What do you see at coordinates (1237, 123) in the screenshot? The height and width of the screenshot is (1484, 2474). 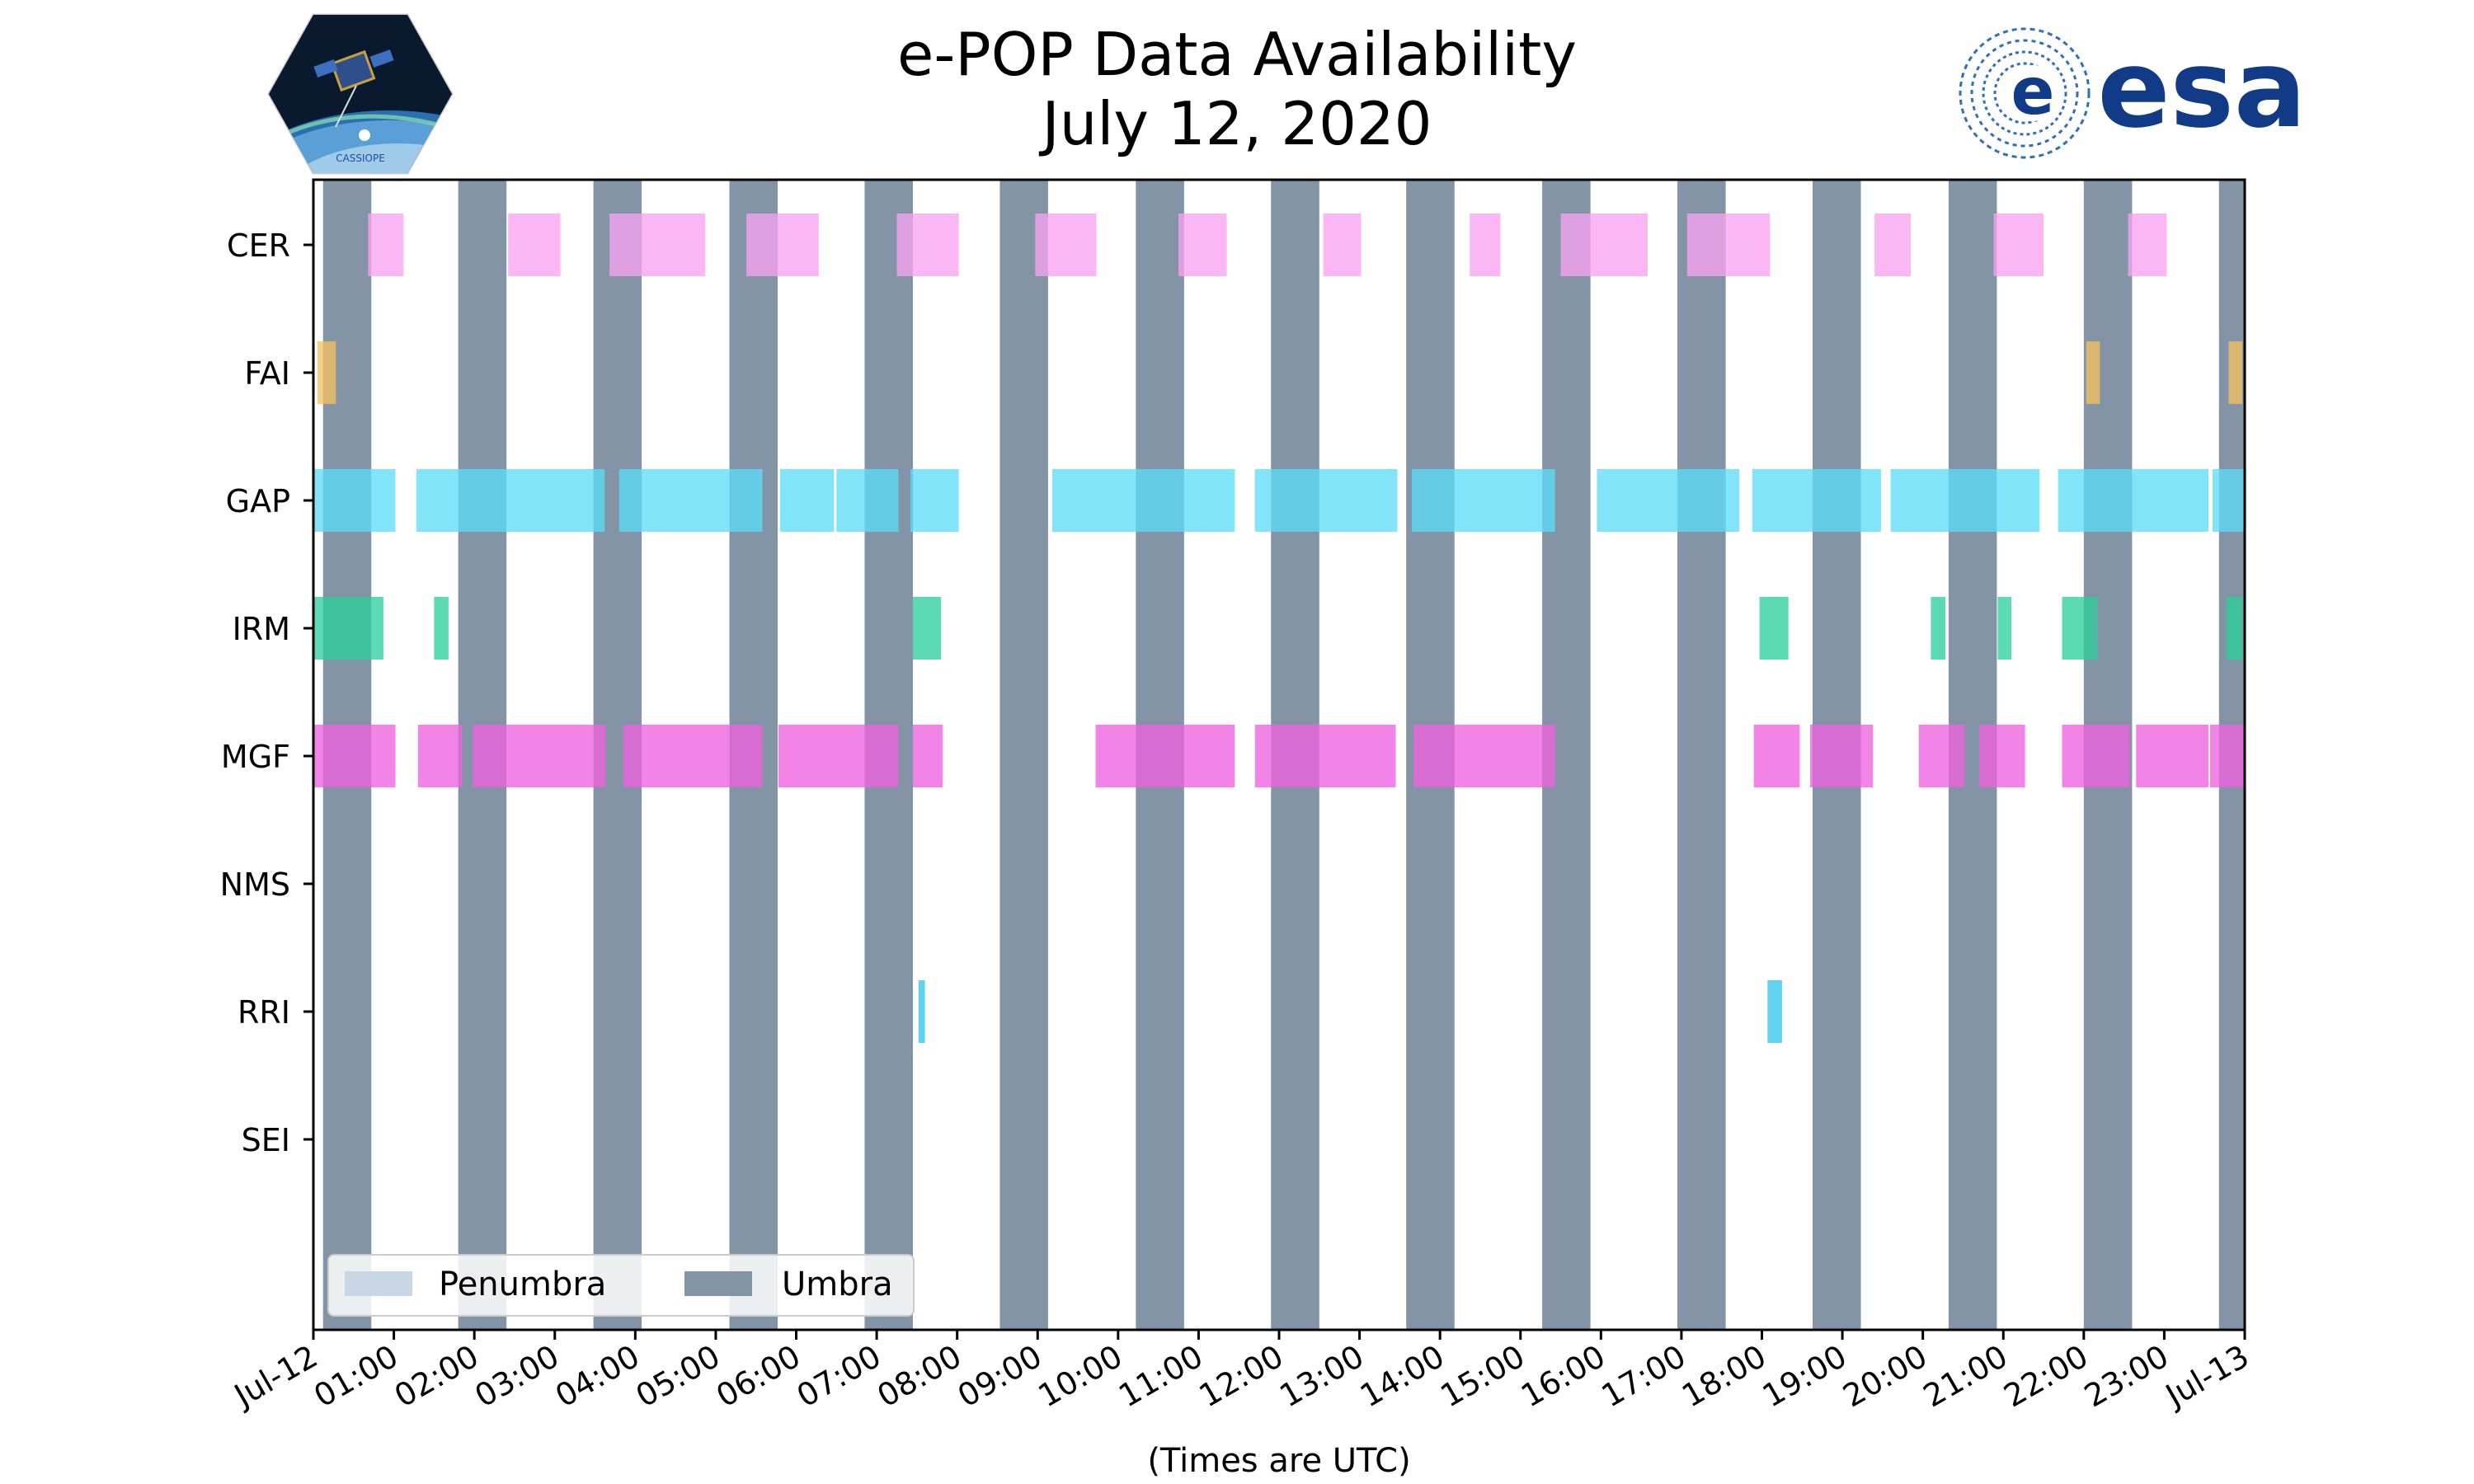 I see `chart-title-line-2: July 12, 2020` at bounding box center [1237, 123].